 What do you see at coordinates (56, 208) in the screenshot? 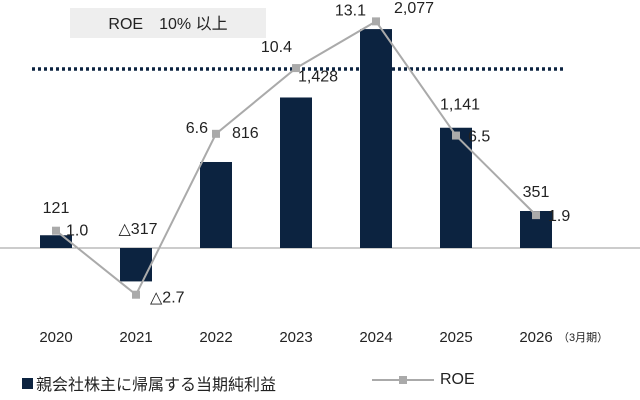
I see `bar-label-2020: 121` at bounding box center [56, 208].